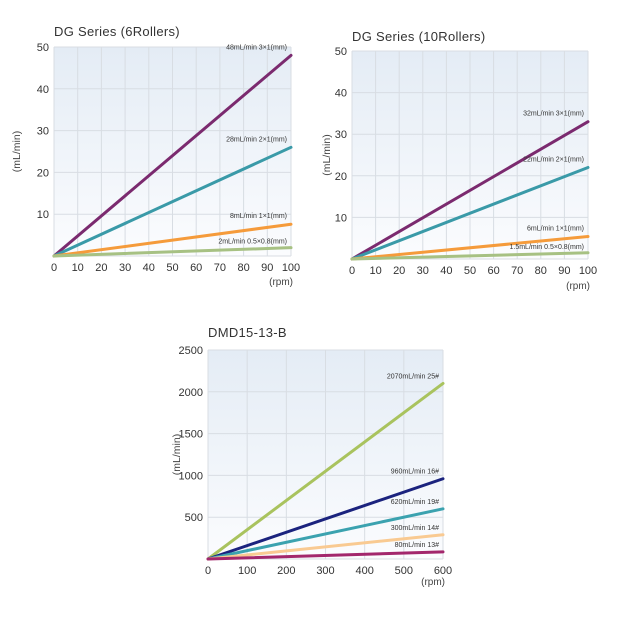  I want to click on y-tick-label: 2000, so click(191, 393).